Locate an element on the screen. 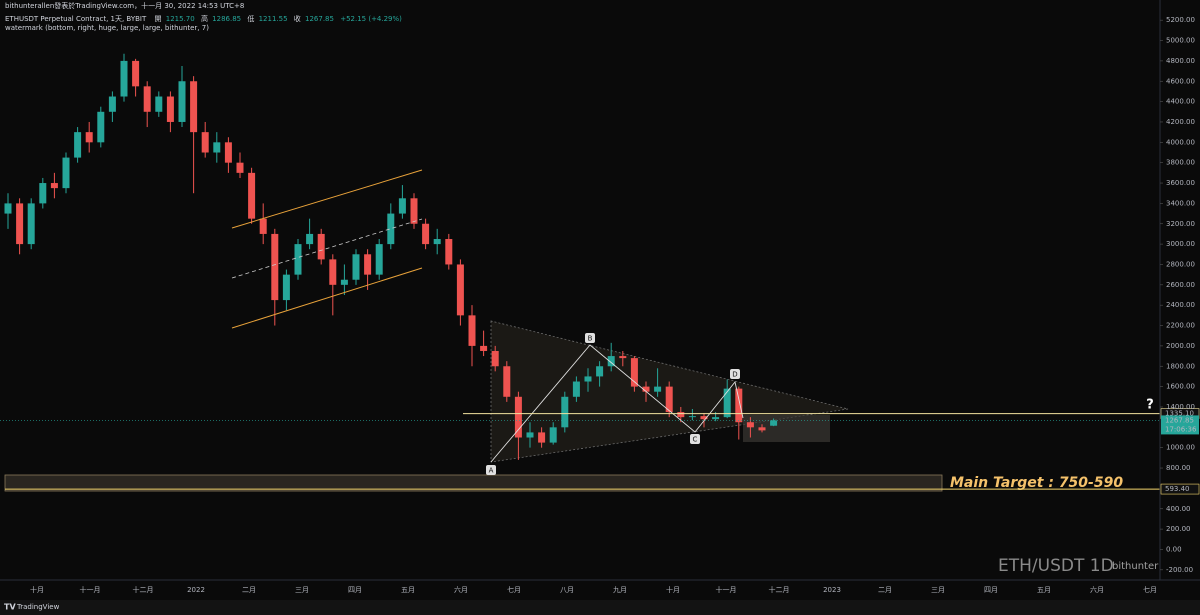 This screenshot has height=615, width=1200. pattern-label: A is located at coordinates (491, 471).